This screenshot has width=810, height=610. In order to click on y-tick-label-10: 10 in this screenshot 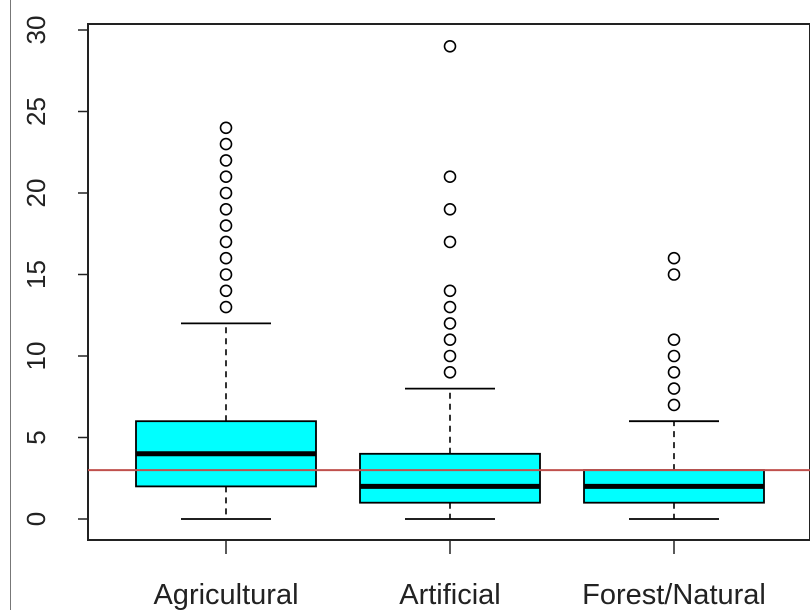, I will do `click(36, 356)`.